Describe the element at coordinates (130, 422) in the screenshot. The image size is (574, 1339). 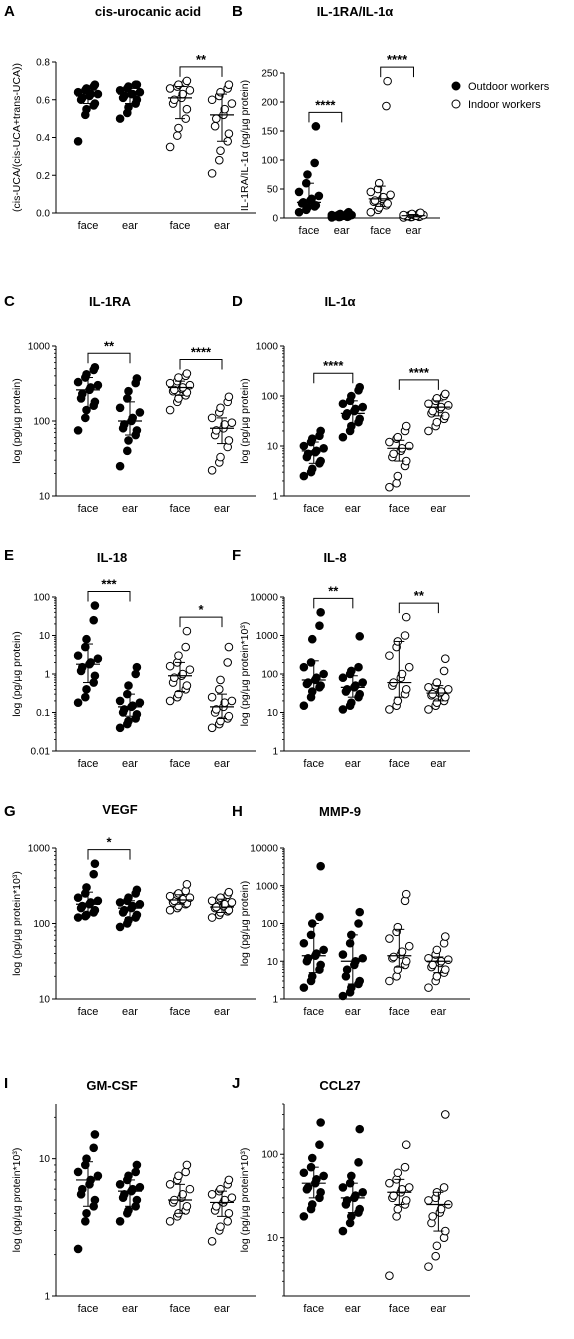
I see `series-outdoor-ear` at that location.